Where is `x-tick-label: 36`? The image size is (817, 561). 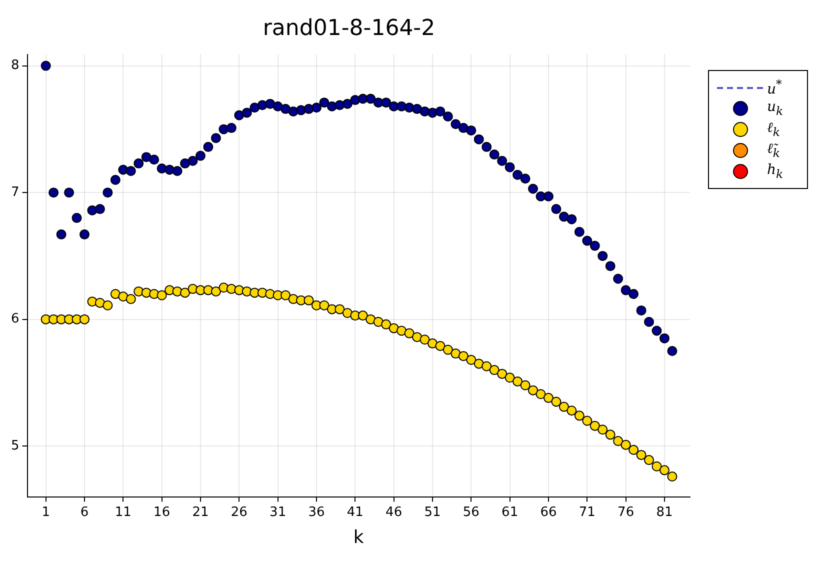 x-tick-label: 36 is located at coordinates (316, 512).